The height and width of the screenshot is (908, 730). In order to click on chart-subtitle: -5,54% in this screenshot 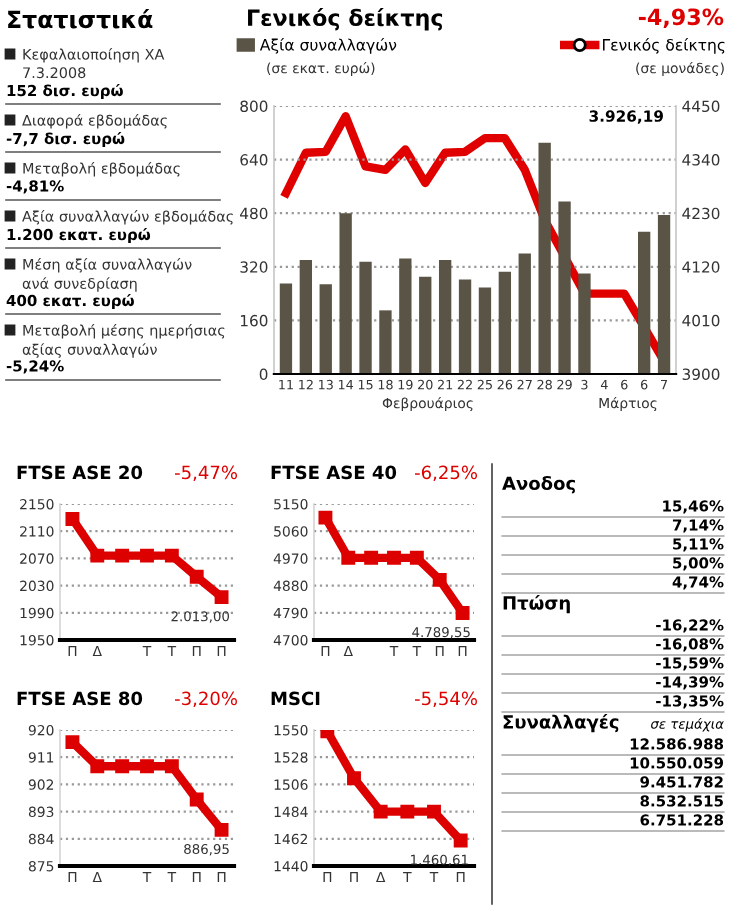, I will do `click(446, 699)`.